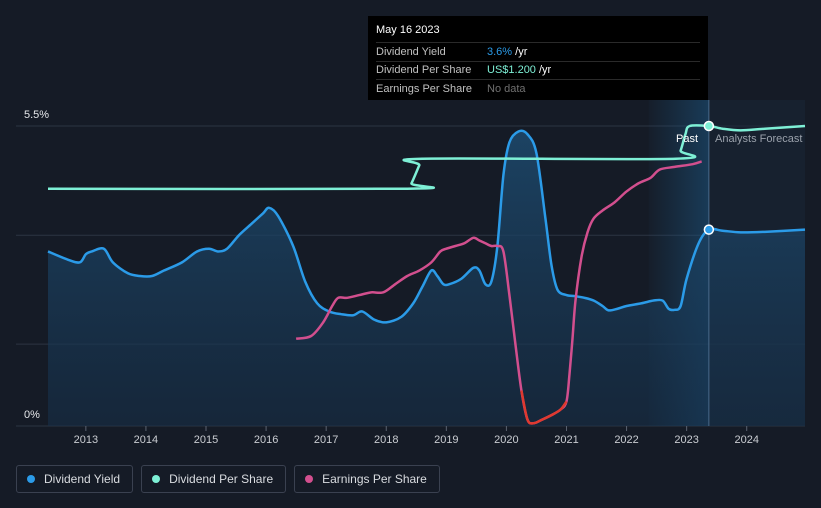  Describe the element at coordinates (687, 139) in the screenshot. I see `past-label: Past` at that location.